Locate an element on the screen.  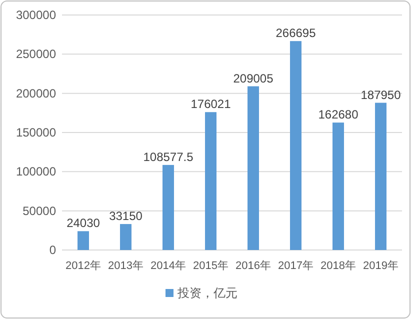
y-tick-label: 100000 is located at coordinates (36, 171).